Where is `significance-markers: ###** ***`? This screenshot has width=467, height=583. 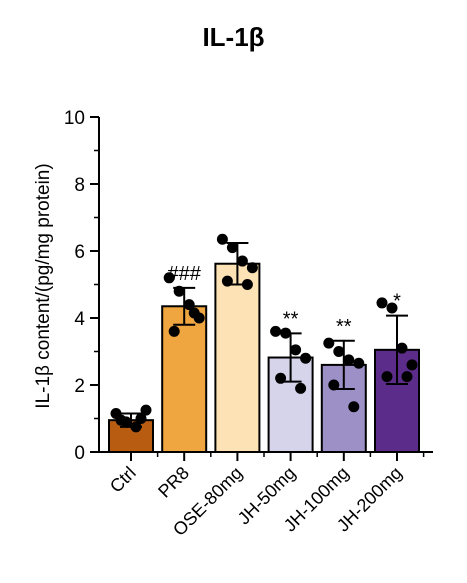 significance-markers: ###** *** is located at coordinates (285, 300).